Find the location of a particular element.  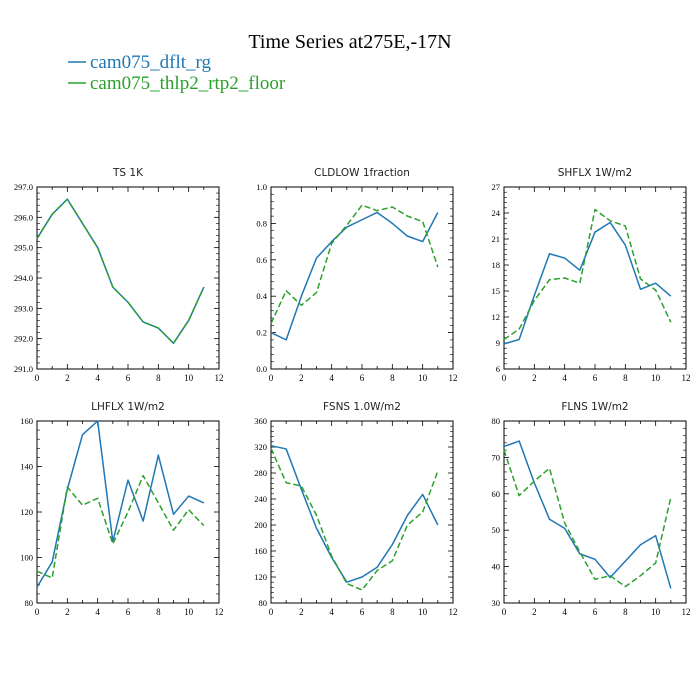

y-tick-label: 9 is located at coordinates (498, 343).